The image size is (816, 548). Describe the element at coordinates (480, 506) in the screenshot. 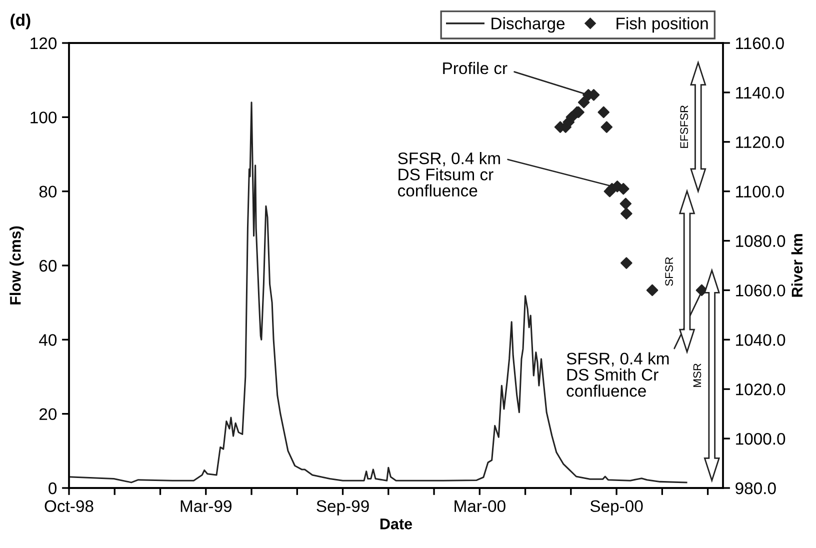

I see `x-tick-label: Mar-00` at that location.